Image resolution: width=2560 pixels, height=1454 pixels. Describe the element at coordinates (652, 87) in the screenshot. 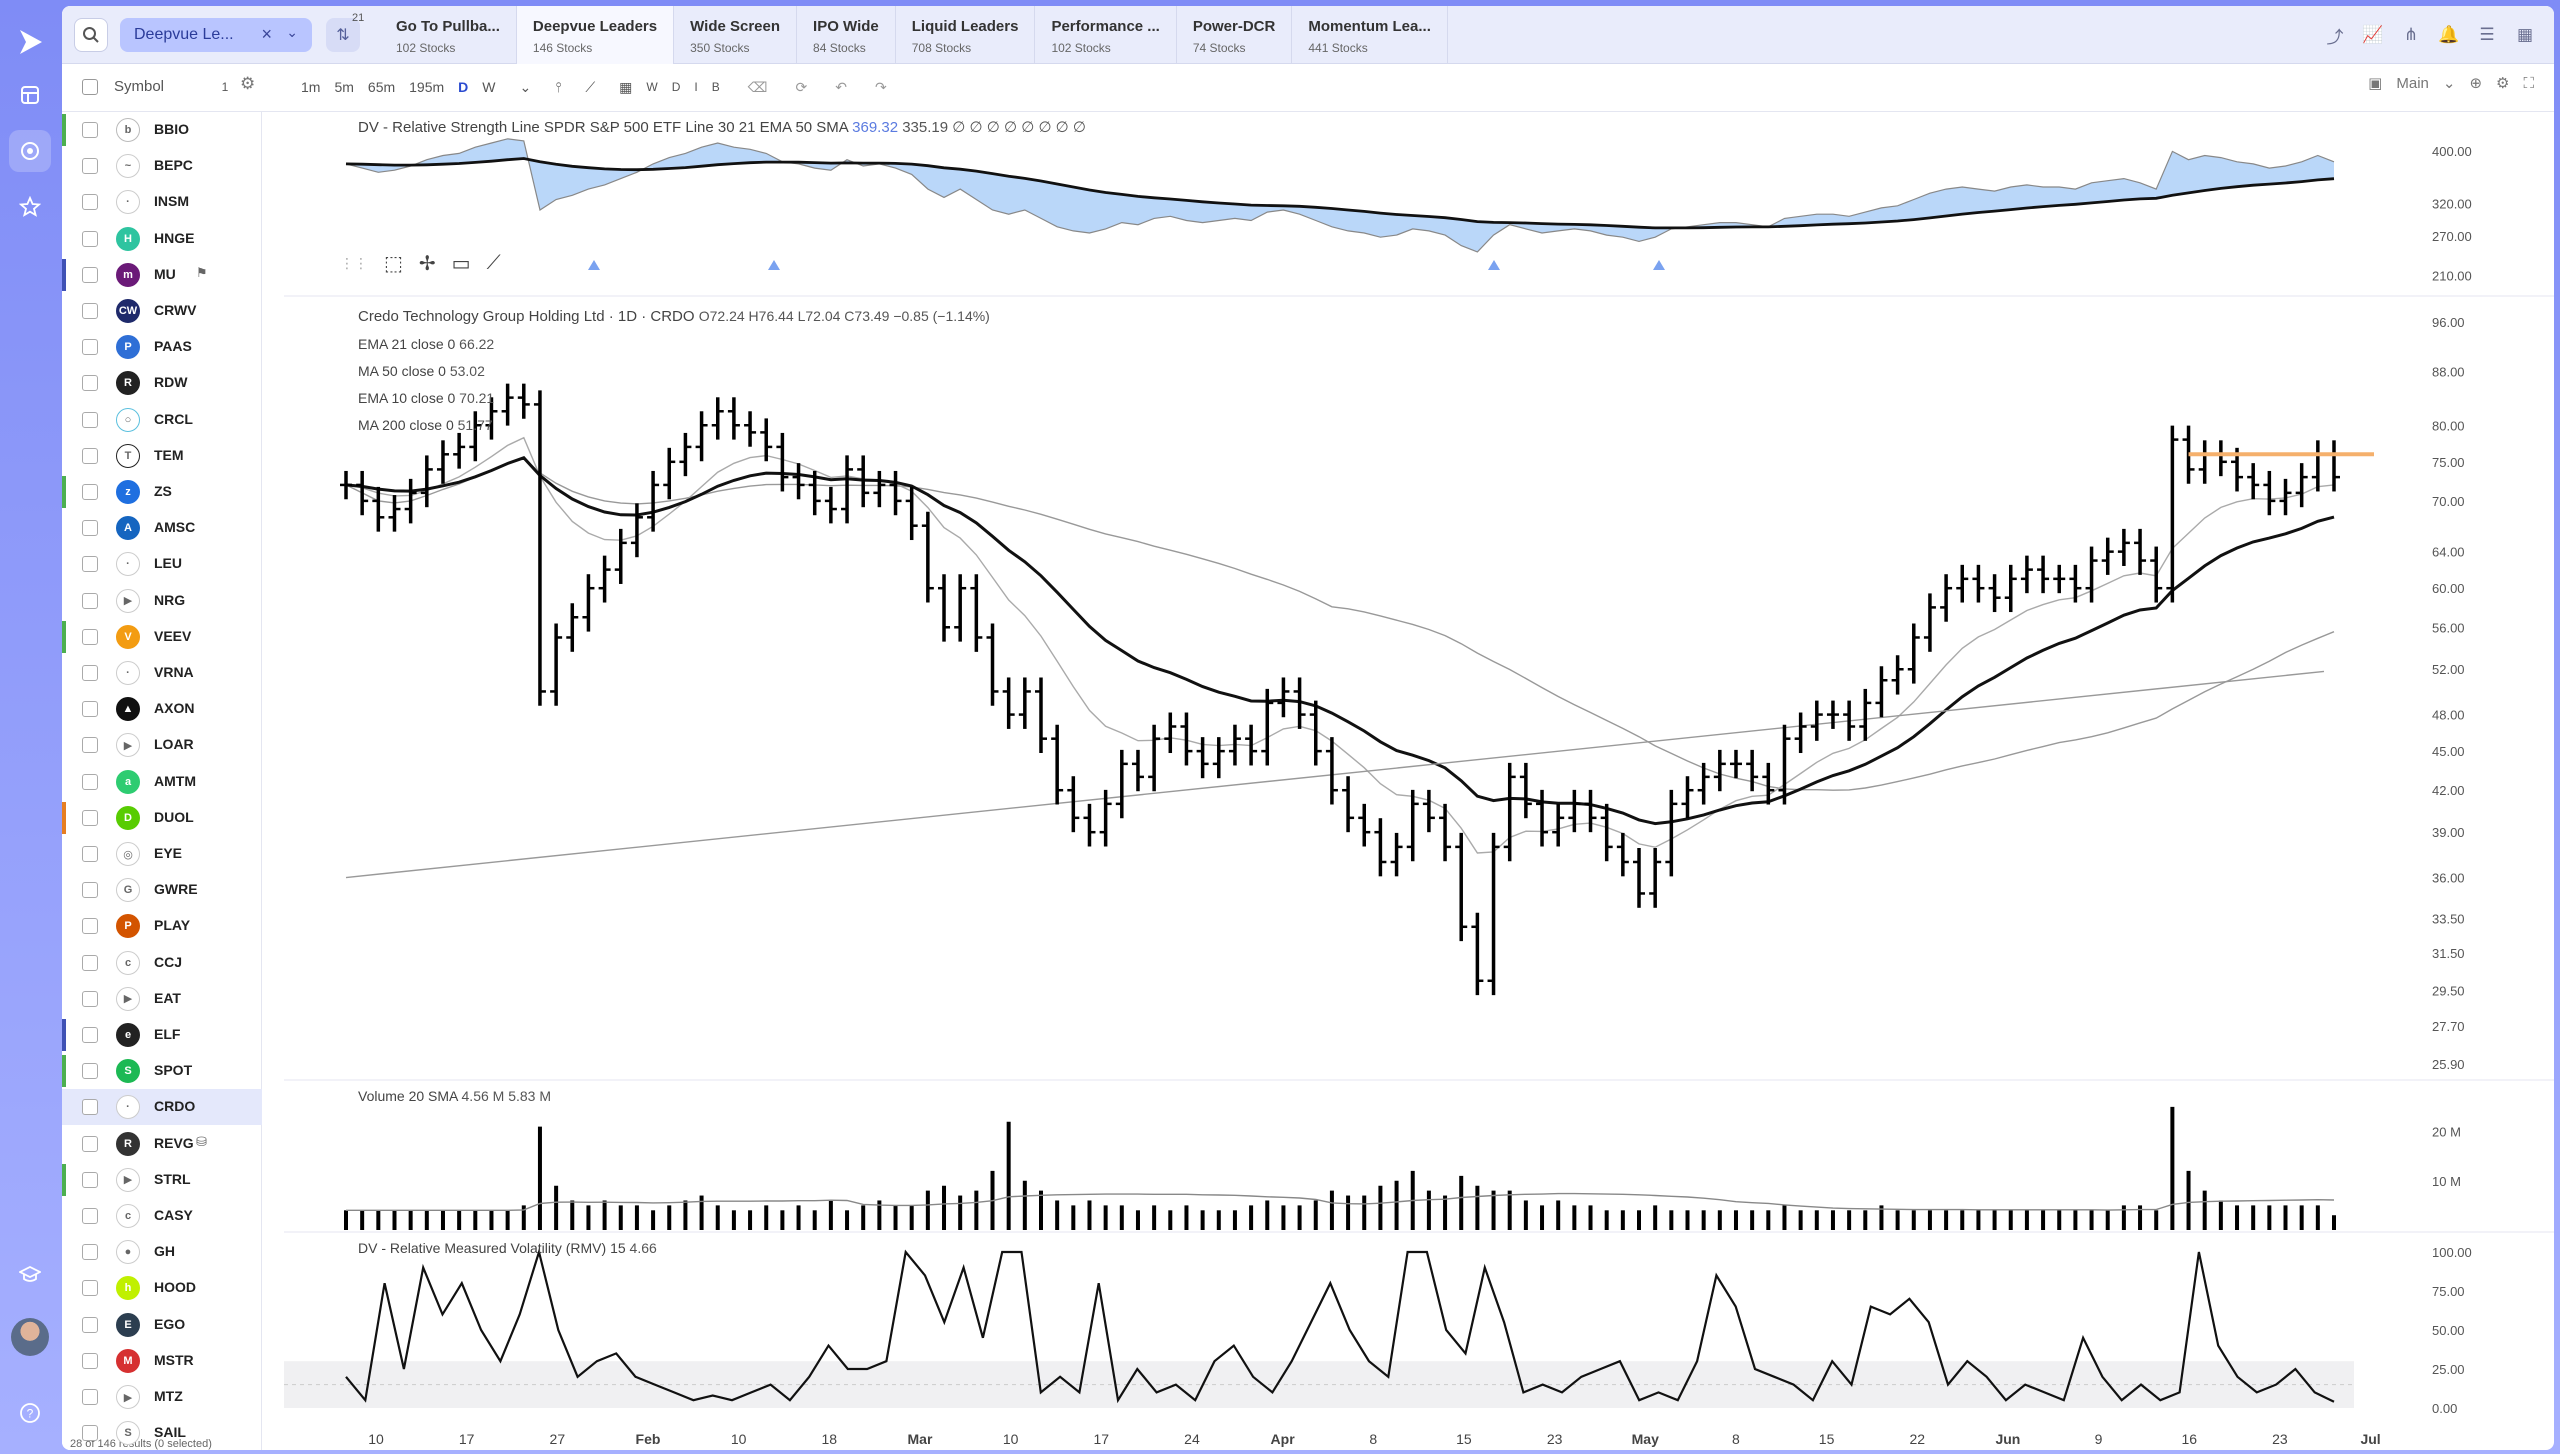

I see `period-button-w: W` at that location.